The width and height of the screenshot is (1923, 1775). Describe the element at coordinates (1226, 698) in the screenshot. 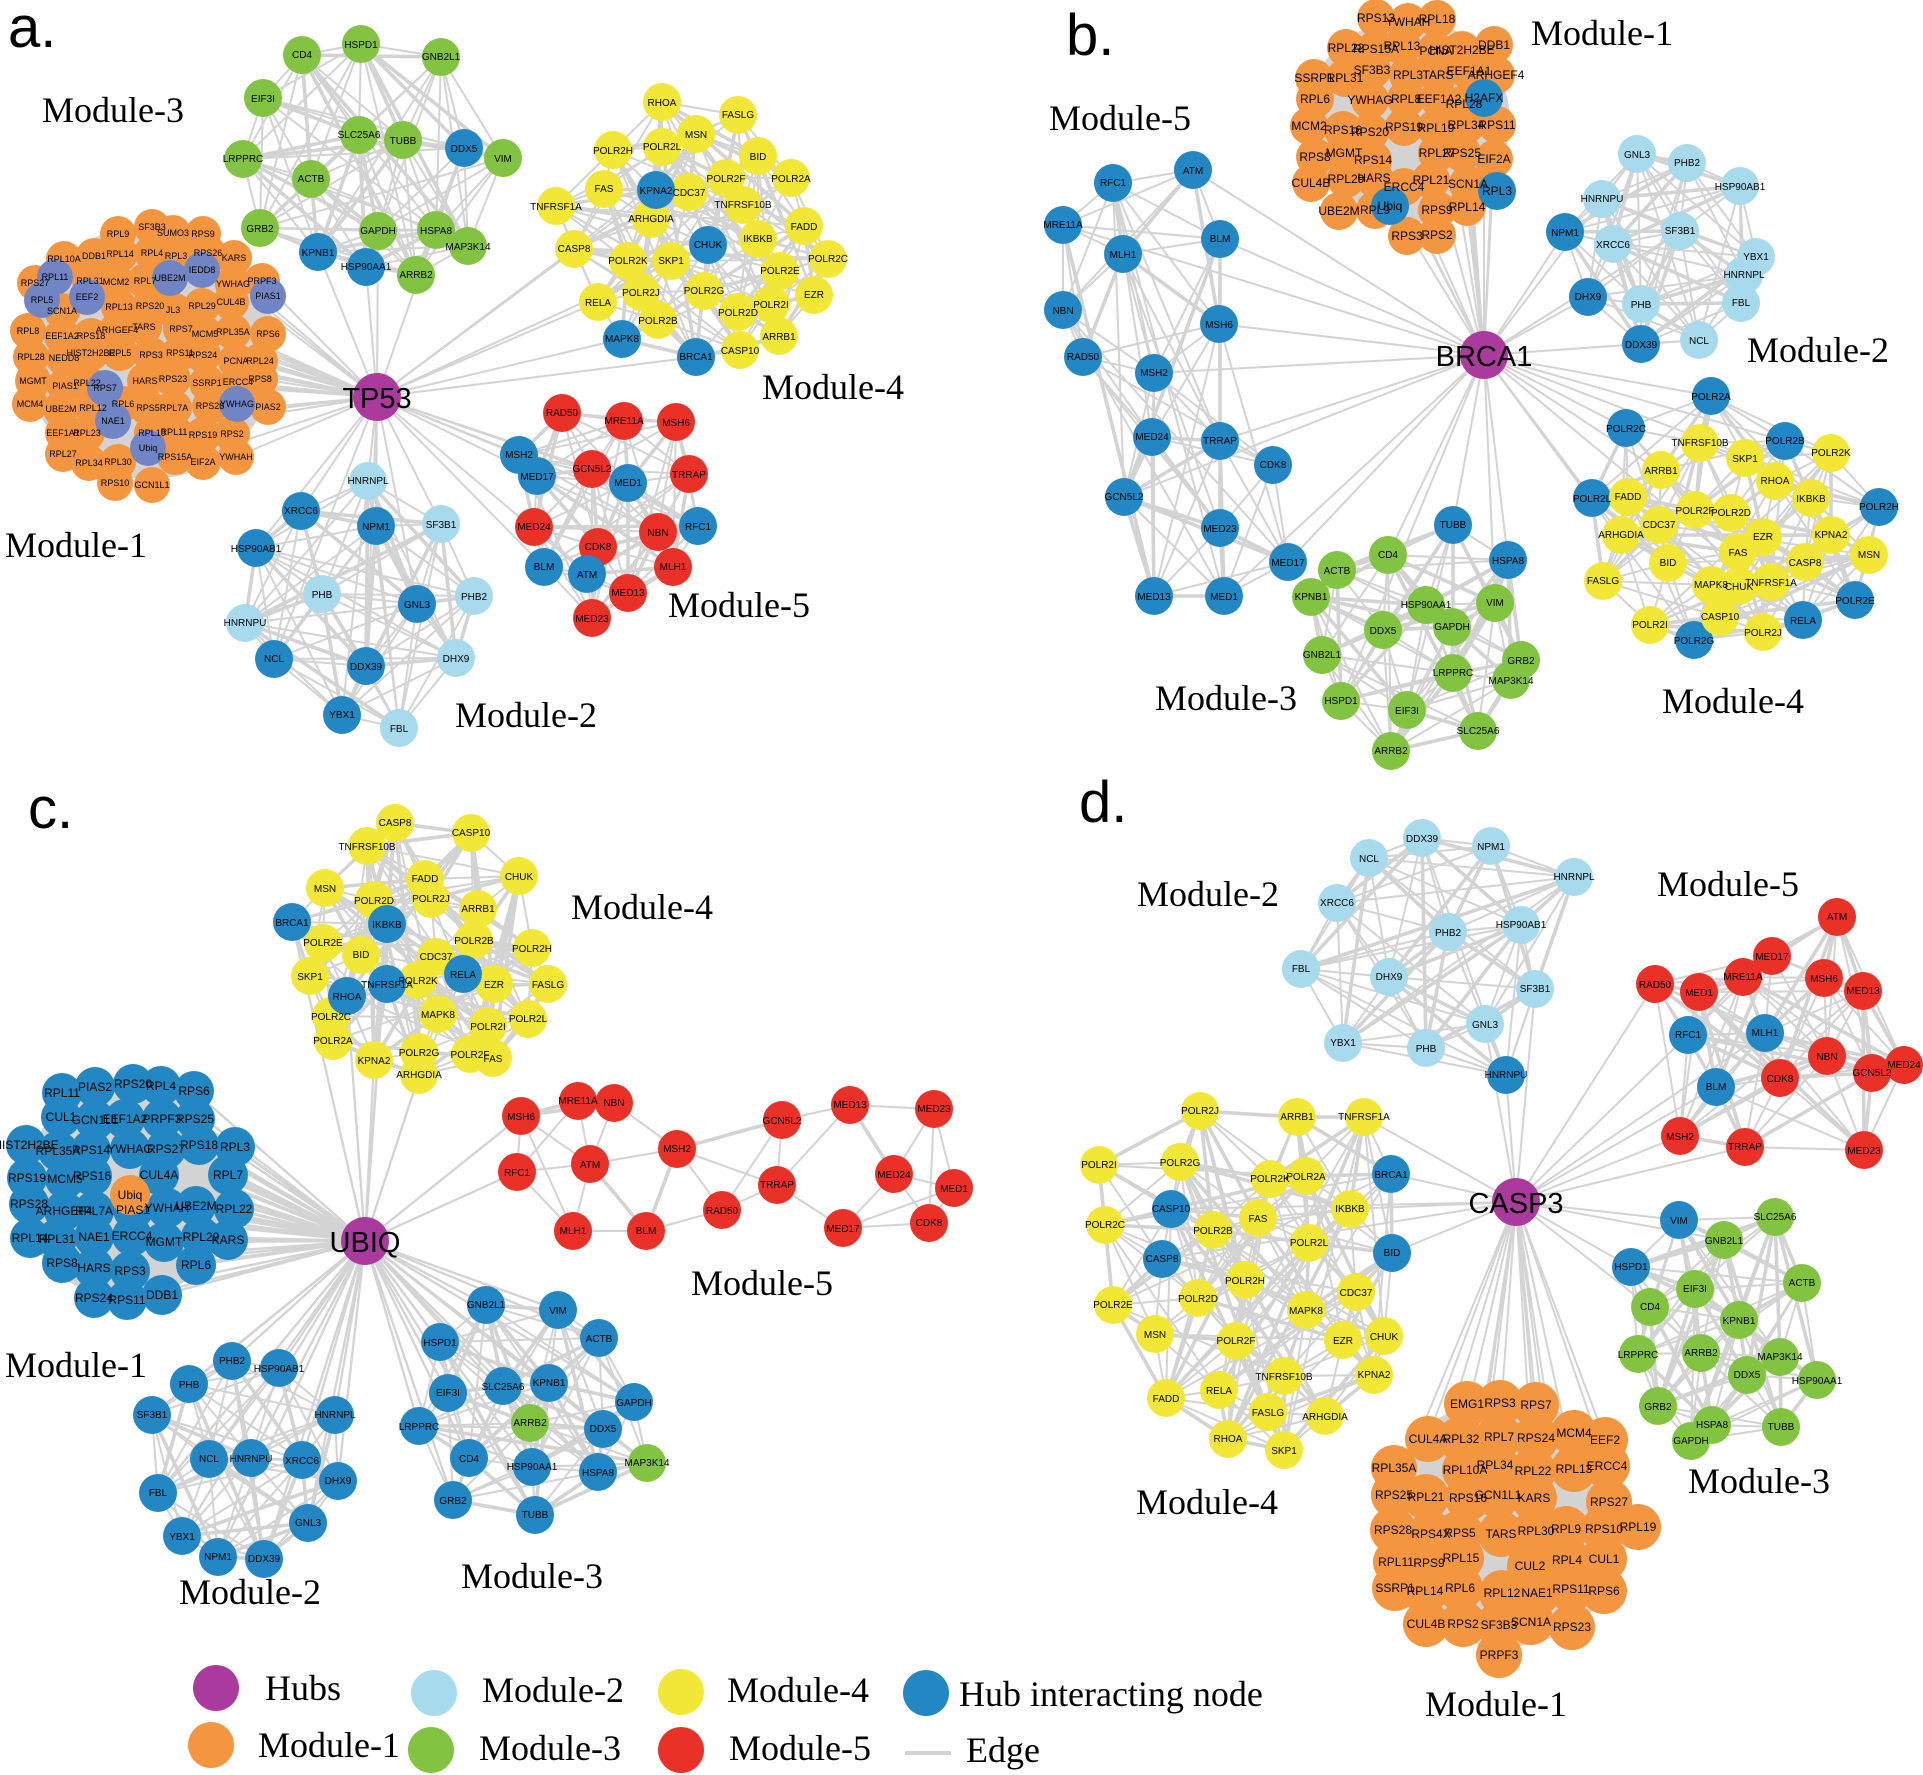

I see `svg-text: Module-3` at that location.